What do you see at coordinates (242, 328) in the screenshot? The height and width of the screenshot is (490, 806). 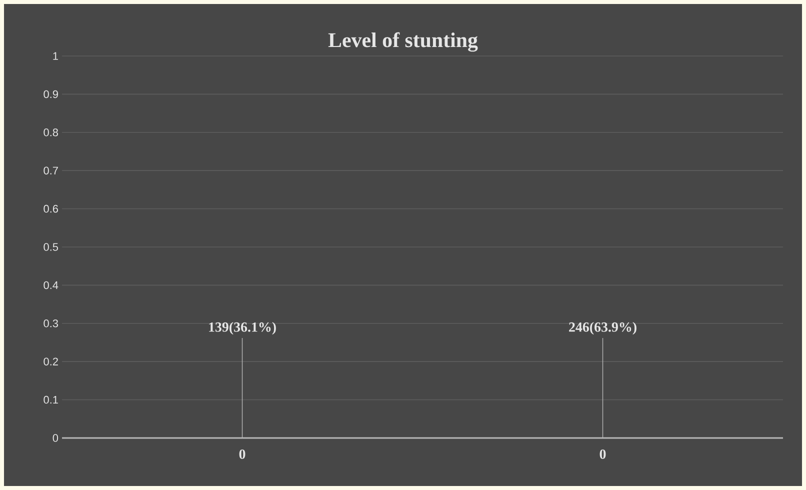 I see `annotation: 139(36.1%)` at bounding box center [242, 328].